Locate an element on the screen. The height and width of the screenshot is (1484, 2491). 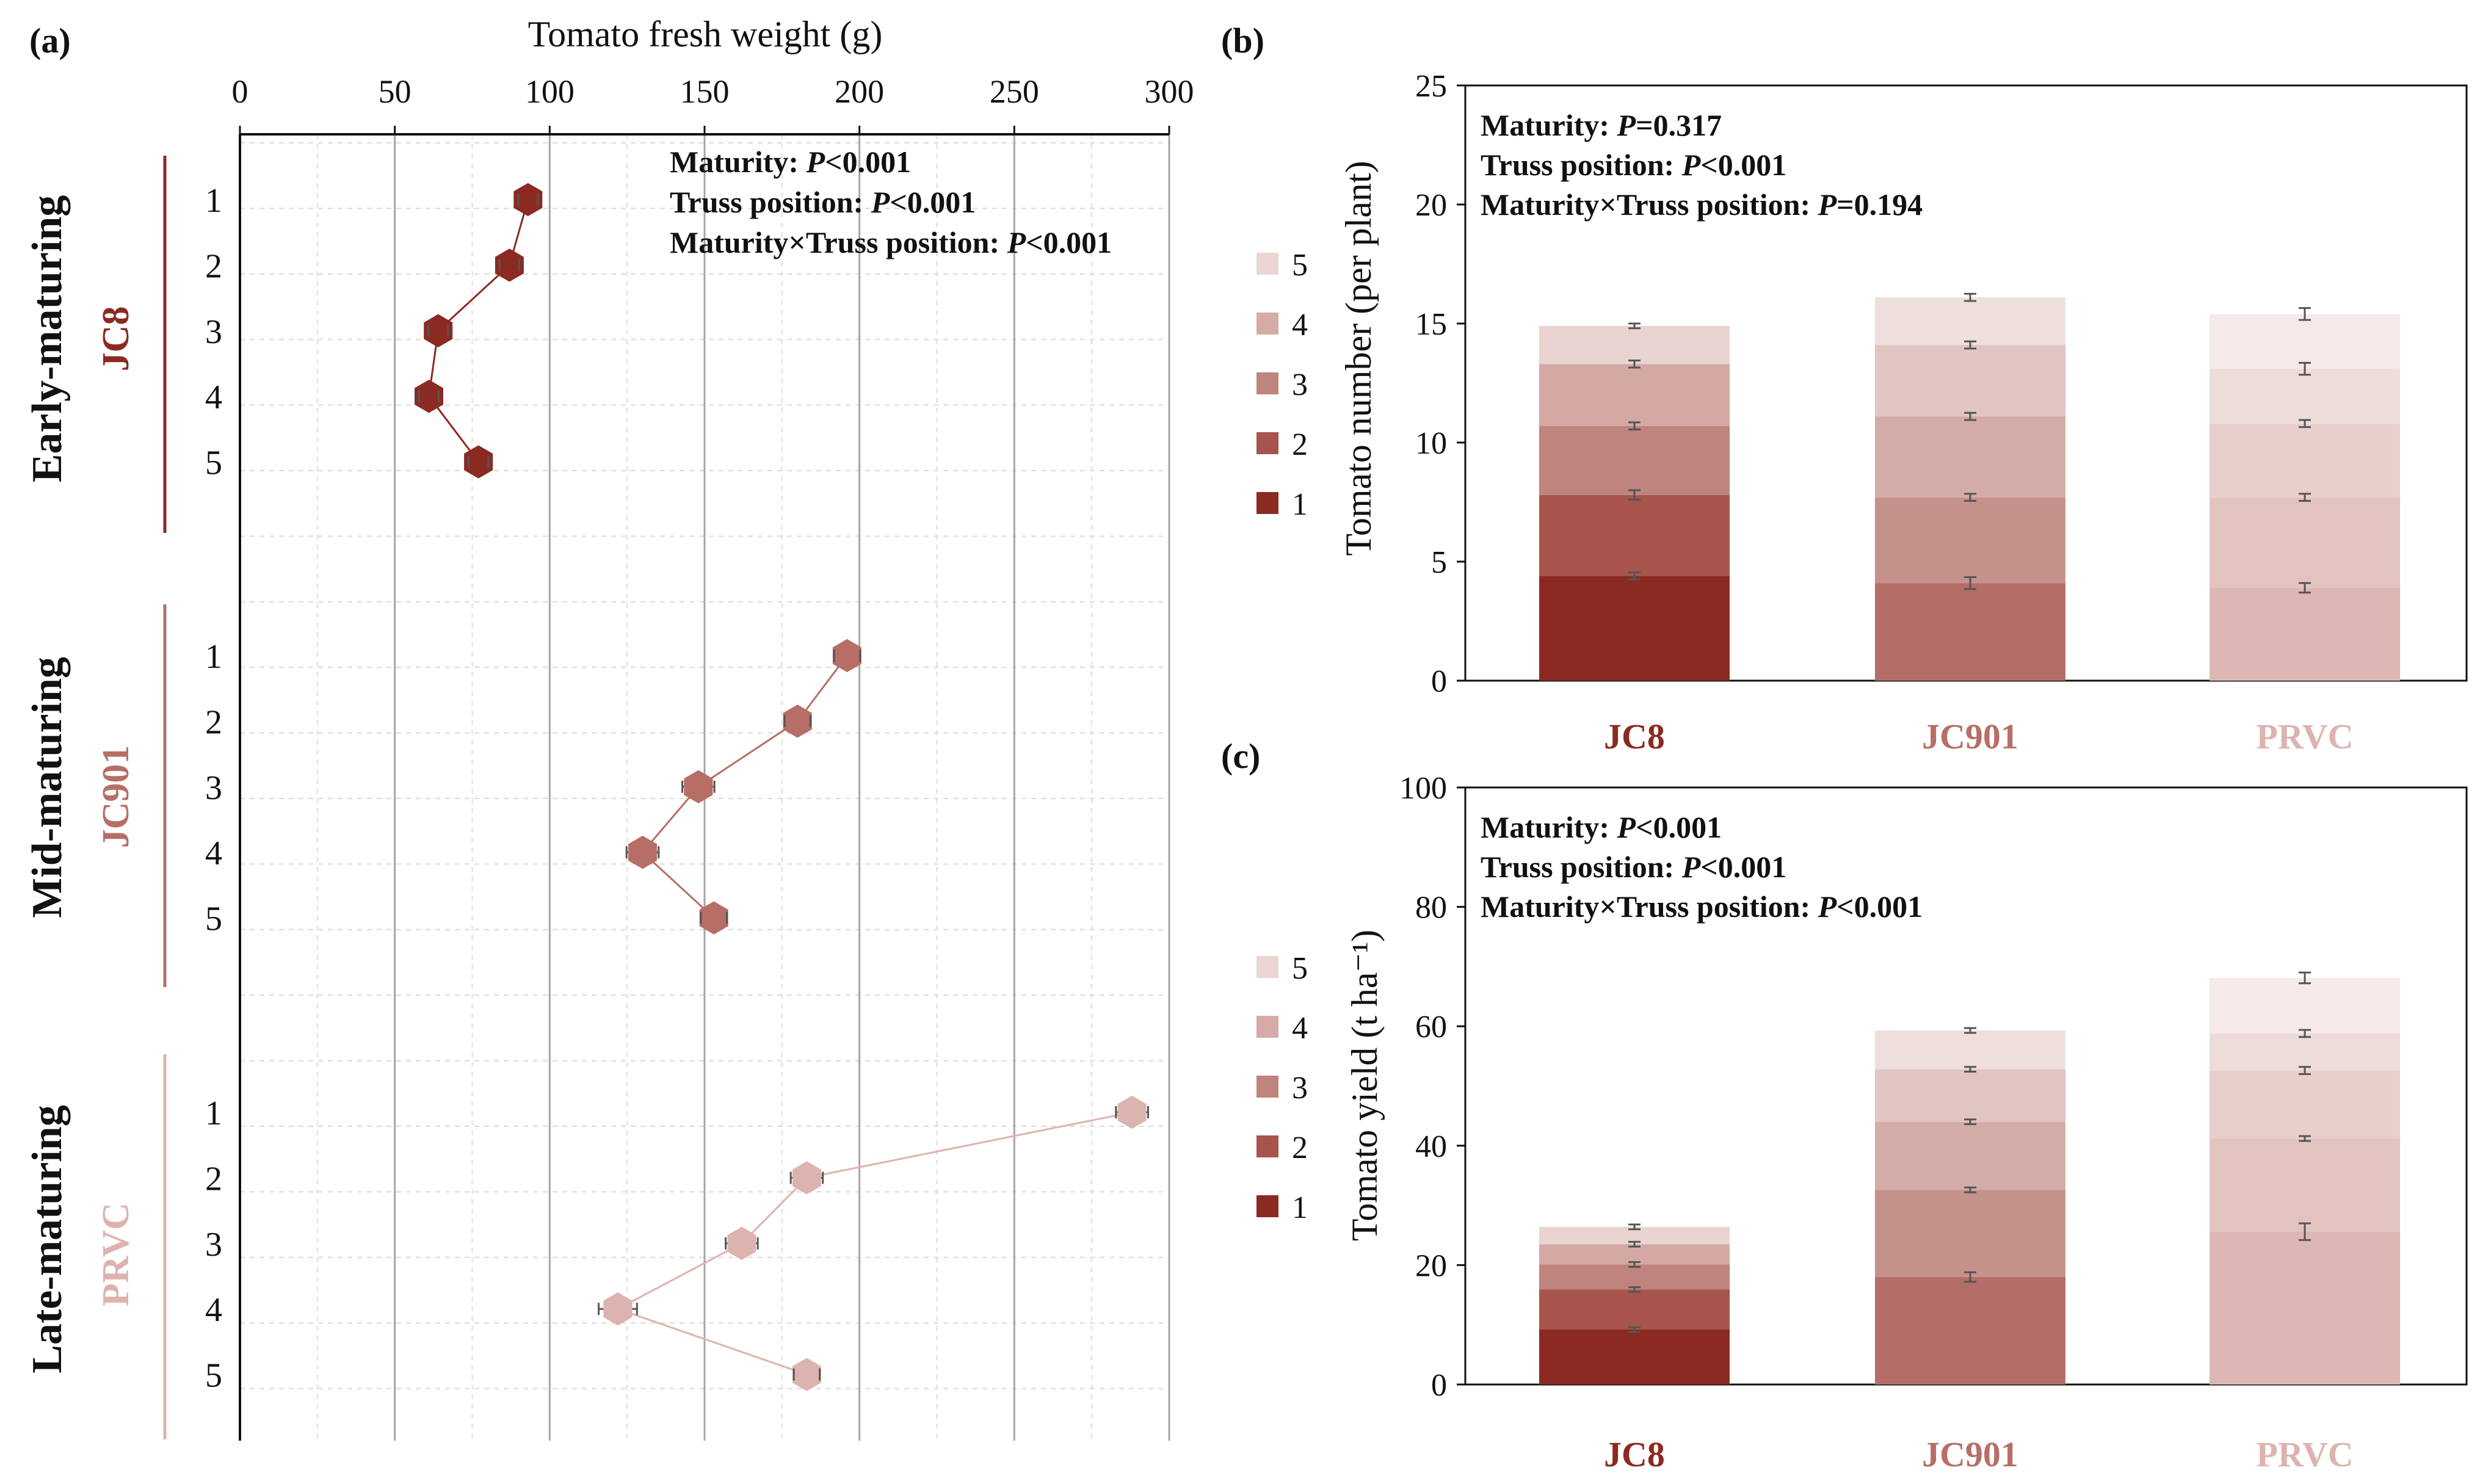
panel-b-annotation-label-2: Truss position: is located at coordinates (1581, 165).